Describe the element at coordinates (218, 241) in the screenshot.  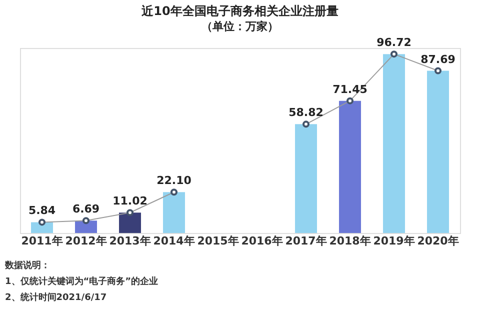
I see `x-tick-label: 2015年` at that location.